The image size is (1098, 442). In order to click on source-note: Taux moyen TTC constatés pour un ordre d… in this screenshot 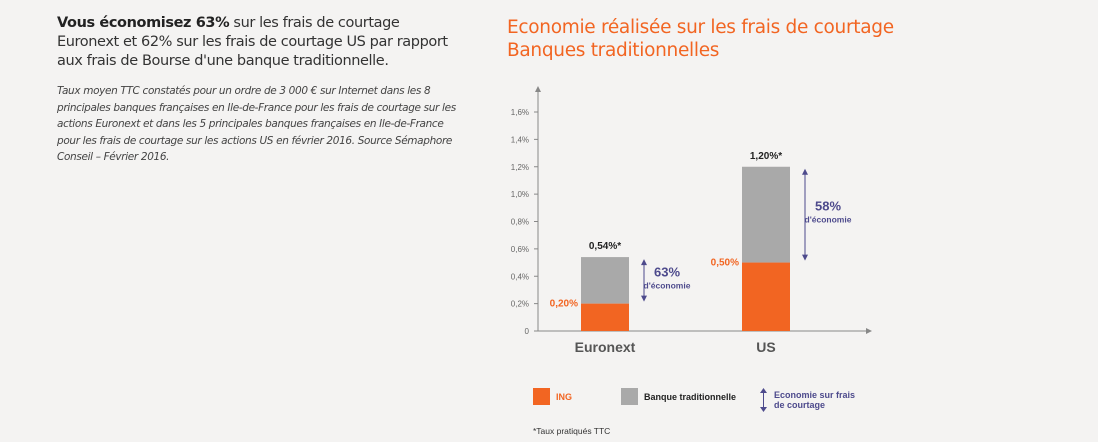, I will do `click(256, 124)`.